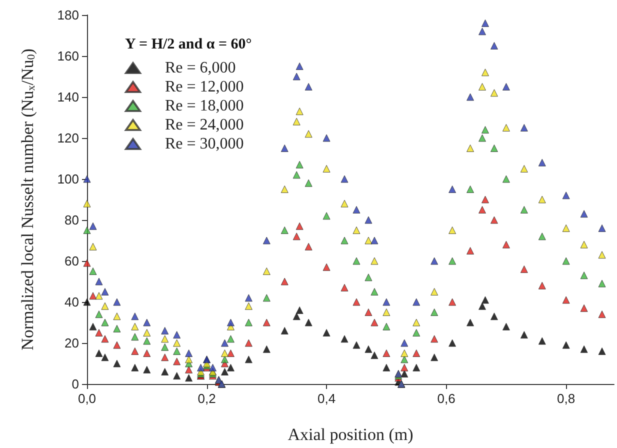 This screenshot has height=448, width=617. Describe the element at coordinates (68, 97) in the screenshot. I see `y-tick-label: 140` at that location.